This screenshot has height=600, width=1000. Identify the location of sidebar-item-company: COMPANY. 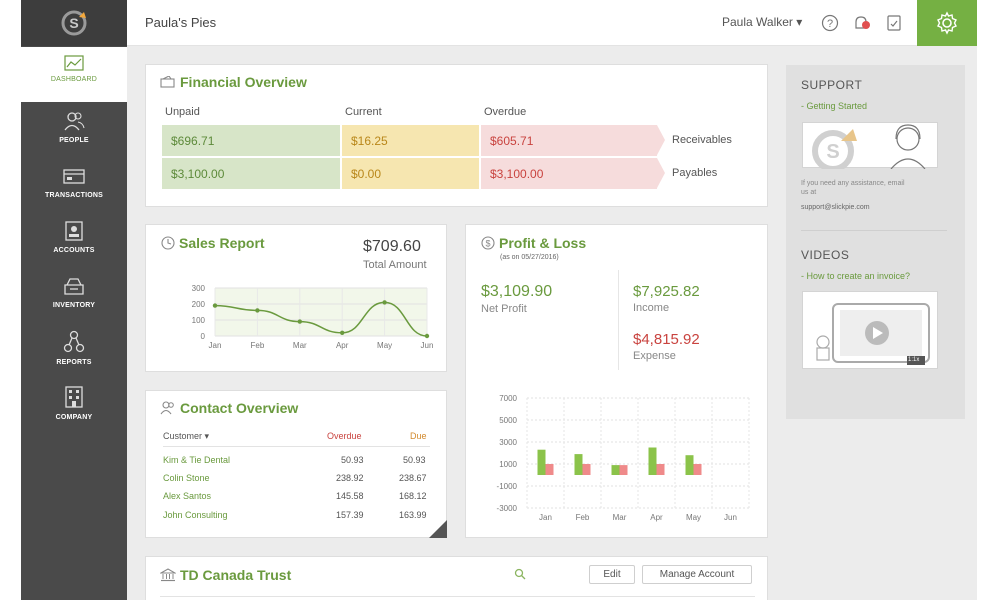
(74, 404).